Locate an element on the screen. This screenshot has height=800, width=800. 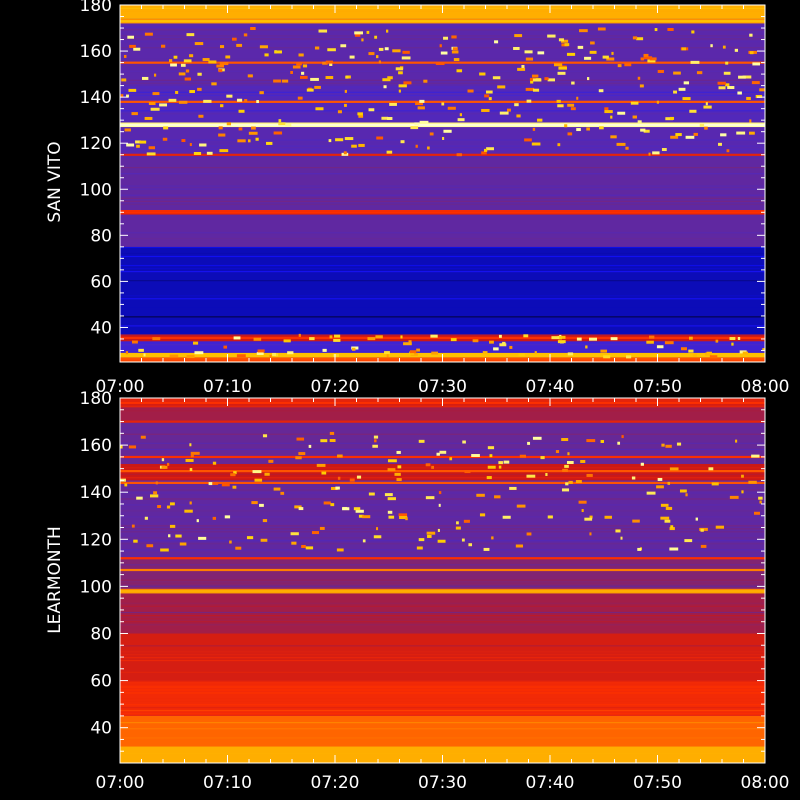
y-tick-label: 120 is located at coordinates (96, 540).